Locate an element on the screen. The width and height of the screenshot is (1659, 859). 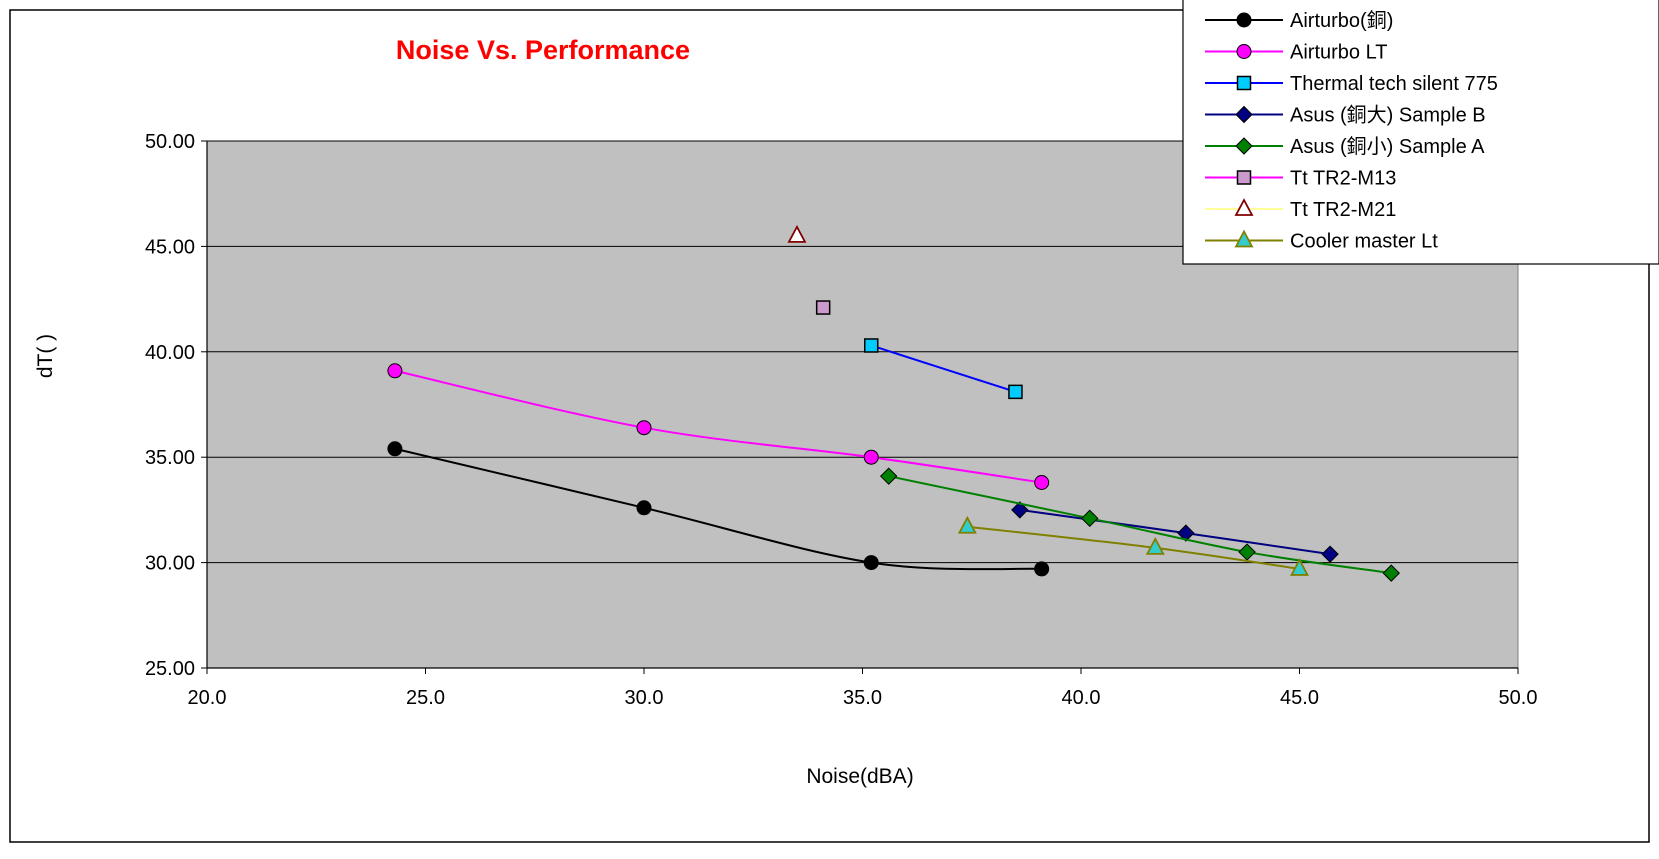
legend-box is located at coordinates (1420, 132).